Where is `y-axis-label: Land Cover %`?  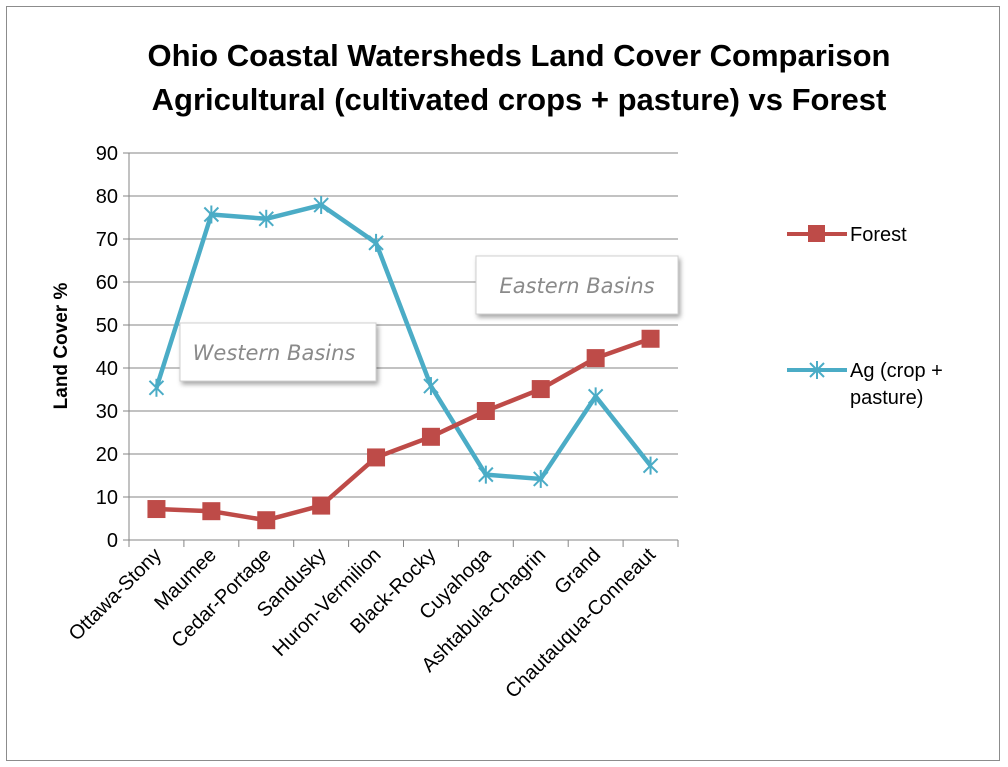
y-axis-label: Land Cover % is located at coordinates (61, 346).